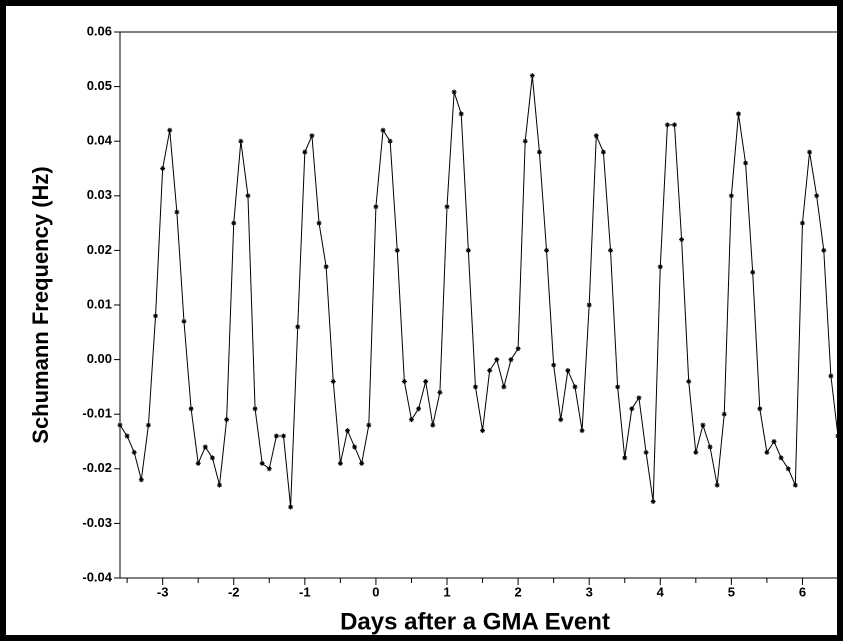 This screenshot has height=641, width=843. I want to click on y-tick-label: -0.01, so click(97, 413).